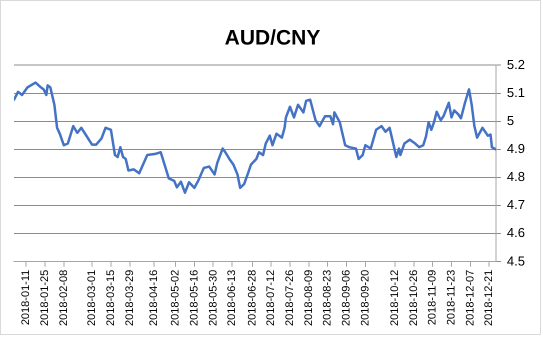  What do you see at coordinates (452, 298) in the screenshot?
I see `x-tick-label: 2018-11-23` at bounding box center [452, 298].